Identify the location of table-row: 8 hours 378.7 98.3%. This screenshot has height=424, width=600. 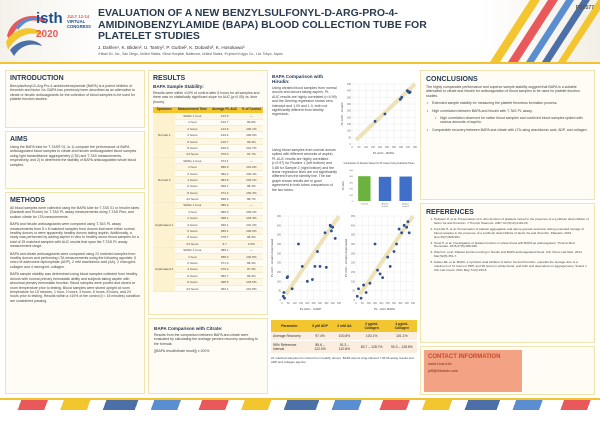
(208, 238).